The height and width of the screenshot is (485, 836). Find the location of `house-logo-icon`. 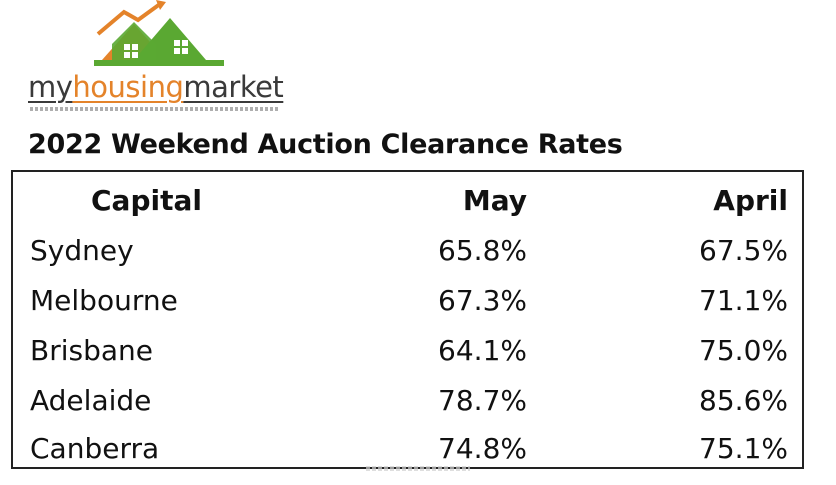

house-logo-icon is located at coordinates (159, 33).